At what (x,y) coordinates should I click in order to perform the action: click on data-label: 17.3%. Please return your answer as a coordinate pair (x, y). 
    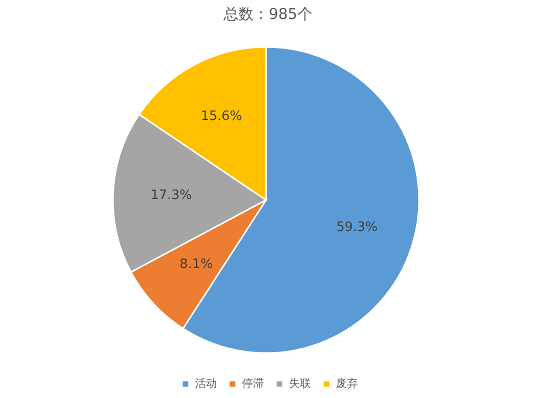
    Looking at the image, I should click on (171, 196).